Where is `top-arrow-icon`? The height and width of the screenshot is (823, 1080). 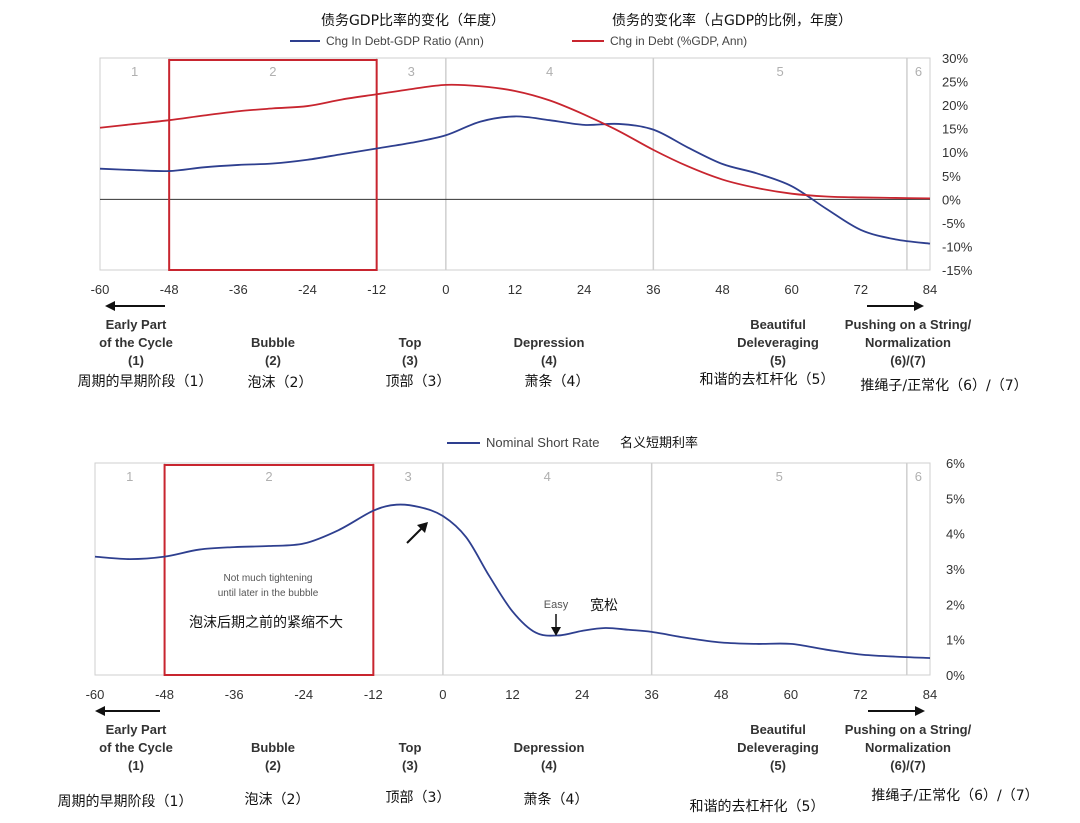 top-arrow-icon is located at coordinates (422, 527).